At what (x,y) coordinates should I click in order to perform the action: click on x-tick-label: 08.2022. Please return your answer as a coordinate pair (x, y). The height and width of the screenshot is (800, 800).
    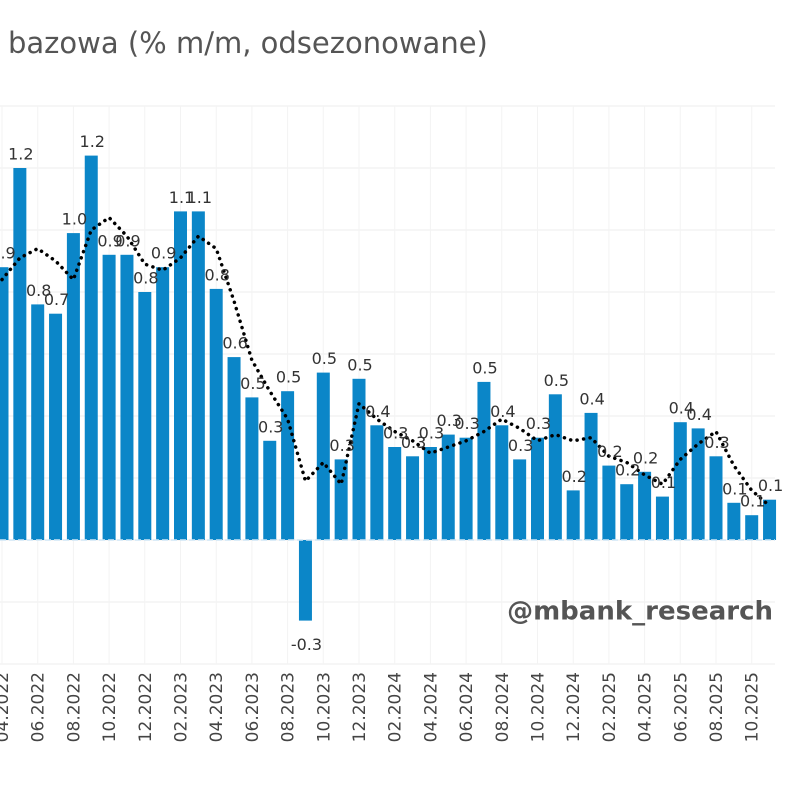
    Looking at the image, I should click on (74, 707).